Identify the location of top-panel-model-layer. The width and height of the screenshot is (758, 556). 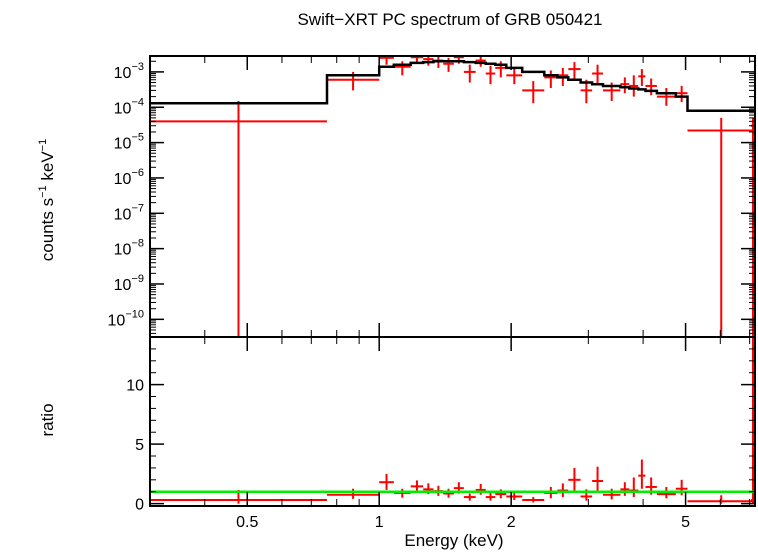
(452, 86).